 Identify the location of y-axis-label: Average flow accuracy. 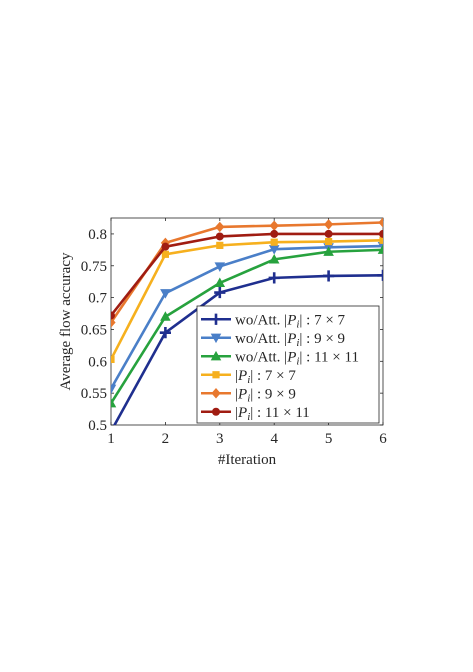
(66, 321).